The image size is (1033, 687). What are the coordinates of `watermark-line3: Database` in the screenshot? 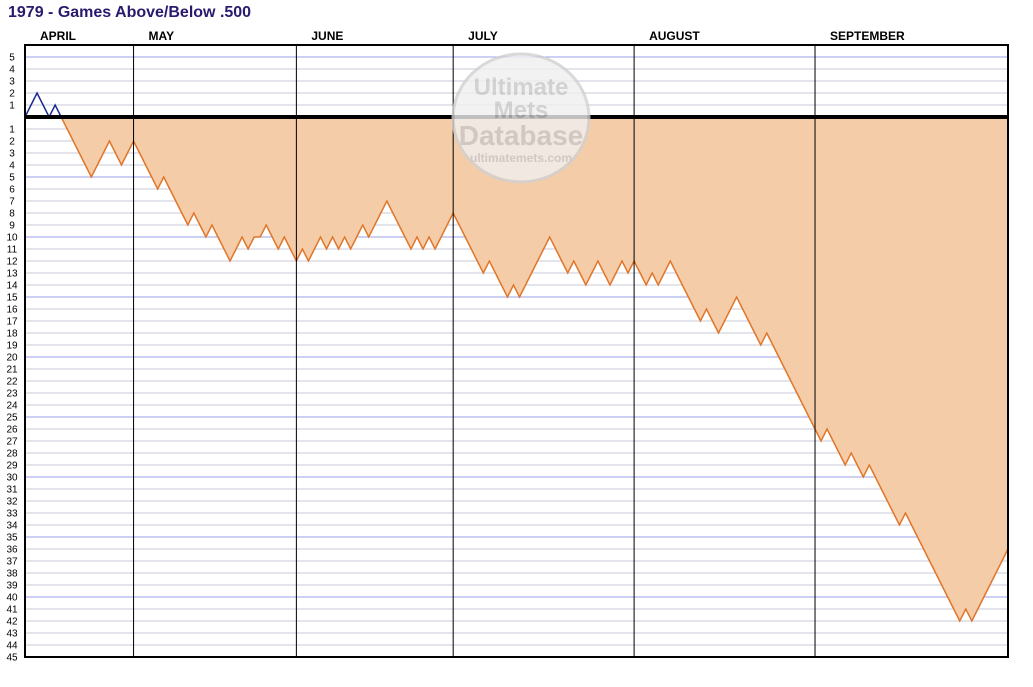 It's located at (521, 135).